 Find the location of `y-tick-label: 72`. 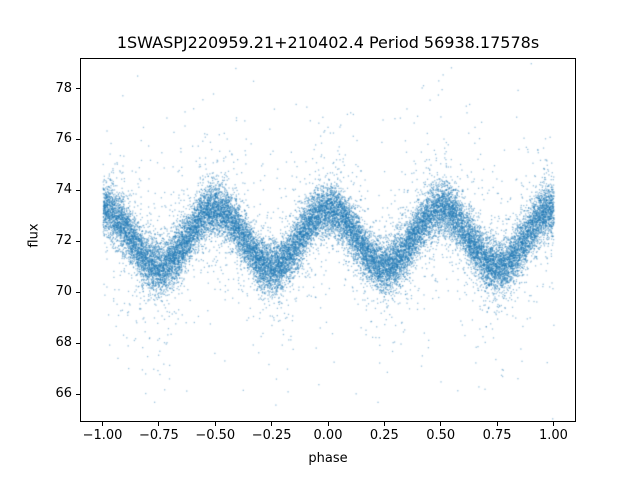

y-tick-label: 72 is located at coordinates (63, 241).